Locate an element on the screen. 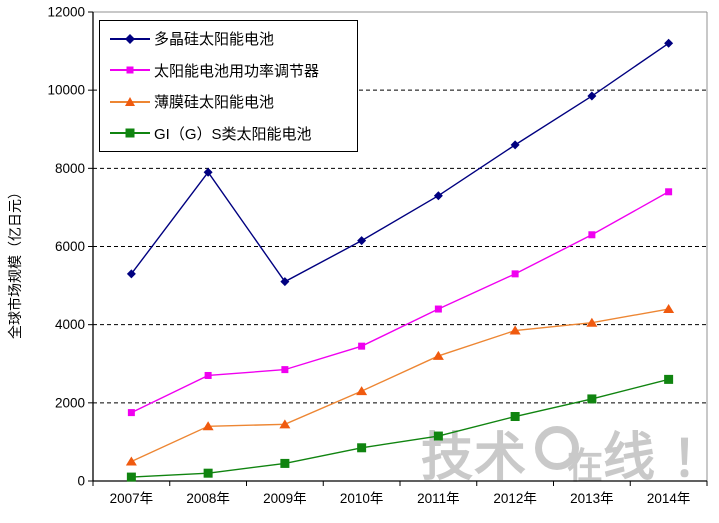 The width and height of the screenshot is (719, 523). y-tick-label: 2000 is located at coordinates (70, 402).